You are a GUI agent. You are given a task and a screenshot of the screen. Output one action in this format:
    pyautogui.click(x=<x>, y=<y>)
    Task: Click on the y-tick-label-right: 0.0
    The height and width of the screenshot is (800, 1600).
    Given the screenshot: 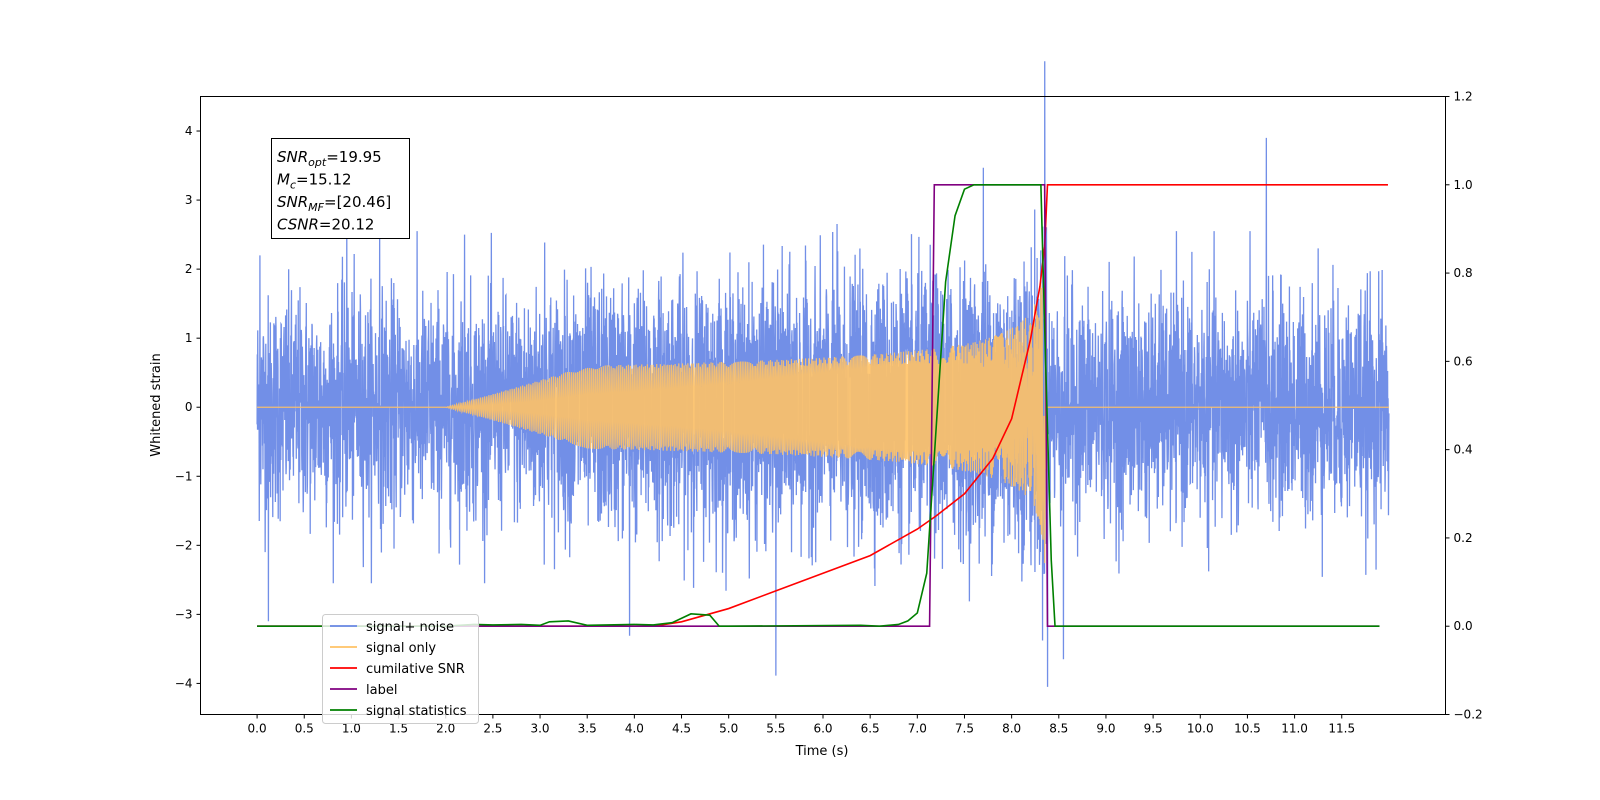 What is the action you would take?
    pyautogui.click(x=1463, y=626)
    